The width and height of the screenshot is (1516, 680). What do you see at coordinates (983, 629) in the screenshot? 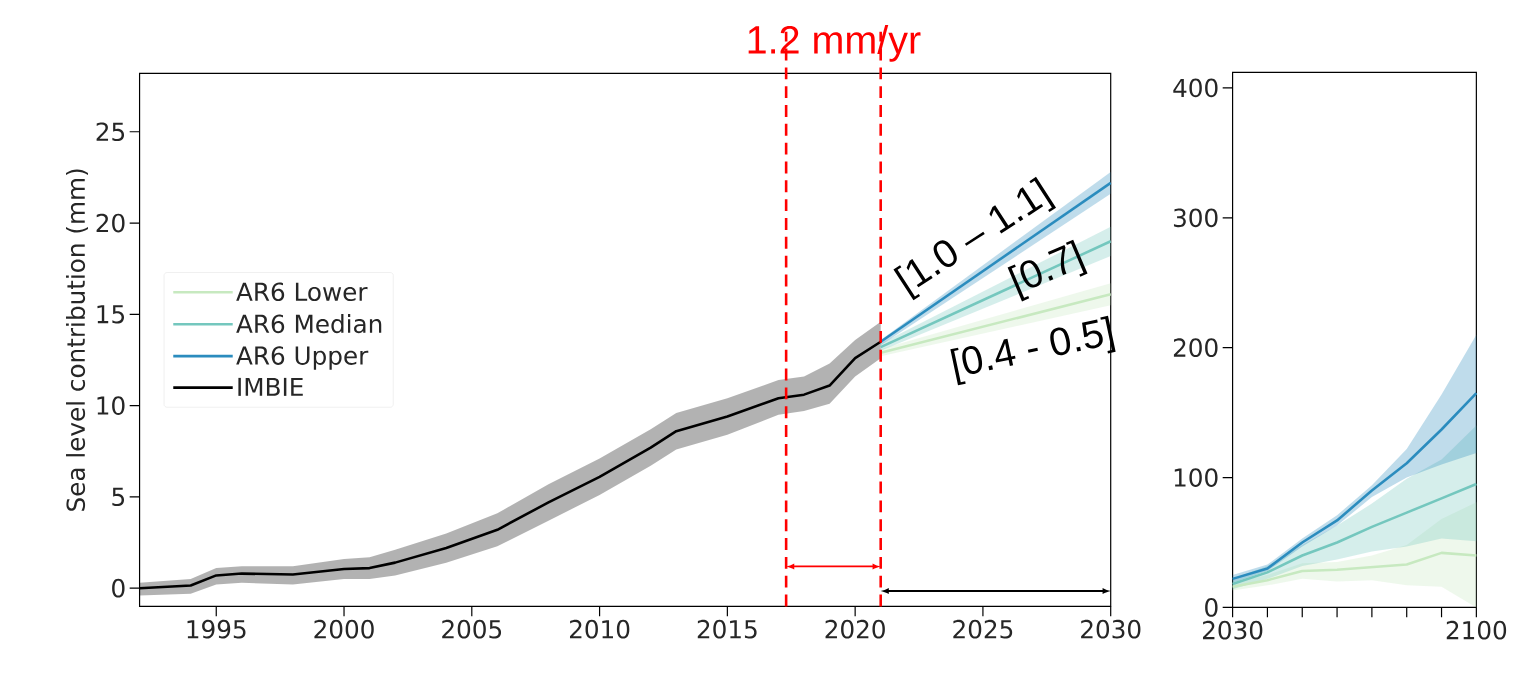
I see `x-tick-label: 2025` at bounding box center [983, 629].